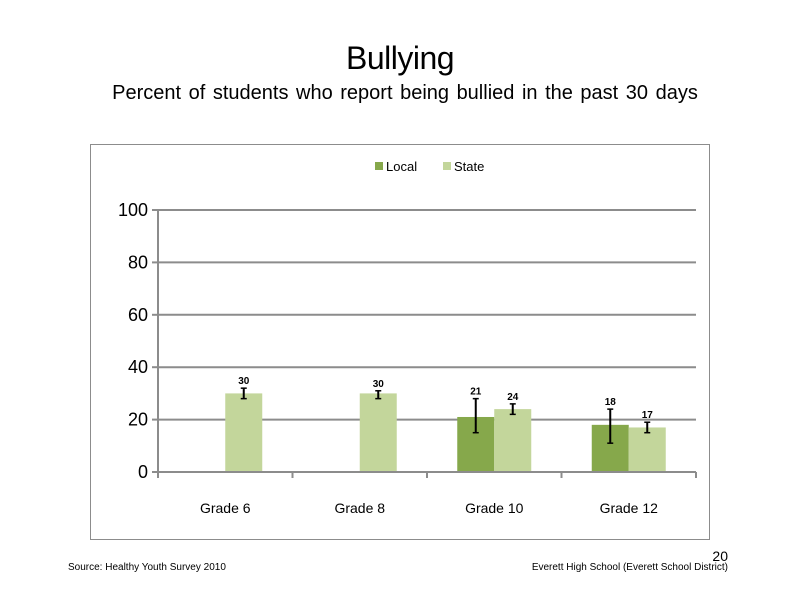 Image resolution: width=800 pixels, height=600 pixels. Describe the element at coordinates (469, 166) in the screenshot. I see `legend-label-state: State` at that location.